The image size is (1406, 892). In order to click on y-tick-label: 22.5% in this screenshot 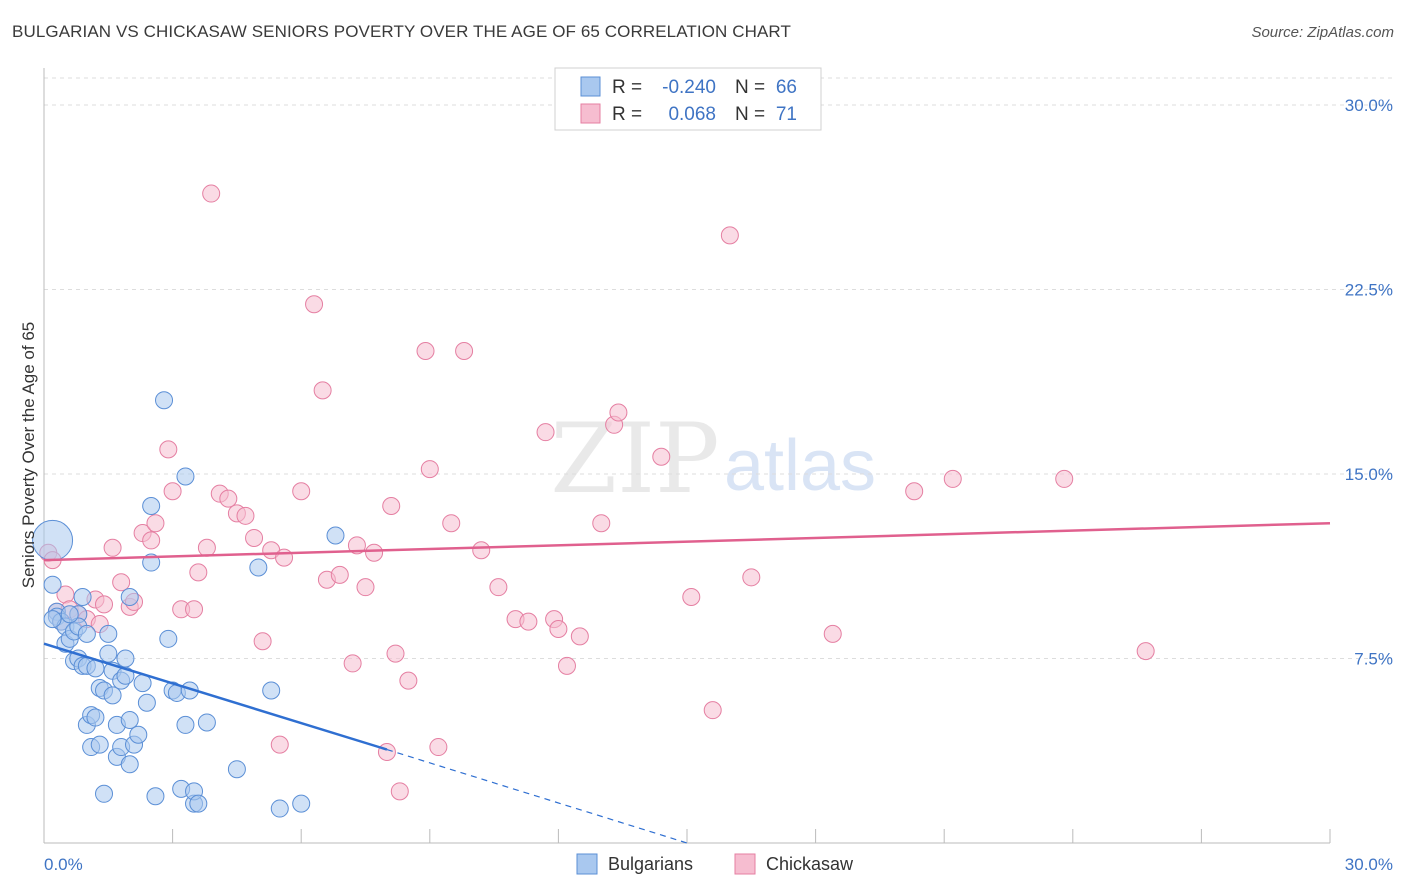, I will do `click(1369, 290)`.